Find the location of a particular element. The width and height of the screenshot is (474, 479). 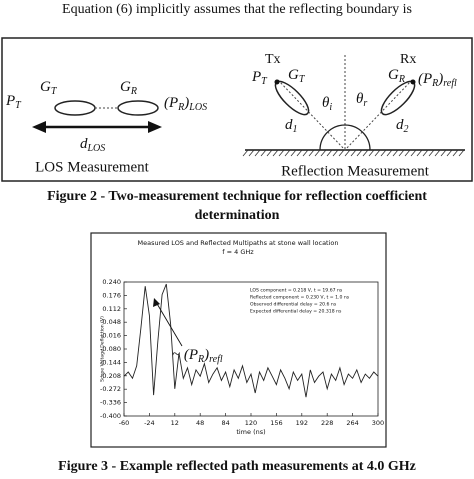

x-tick-label: 156 is located at coordinates (276, 423).